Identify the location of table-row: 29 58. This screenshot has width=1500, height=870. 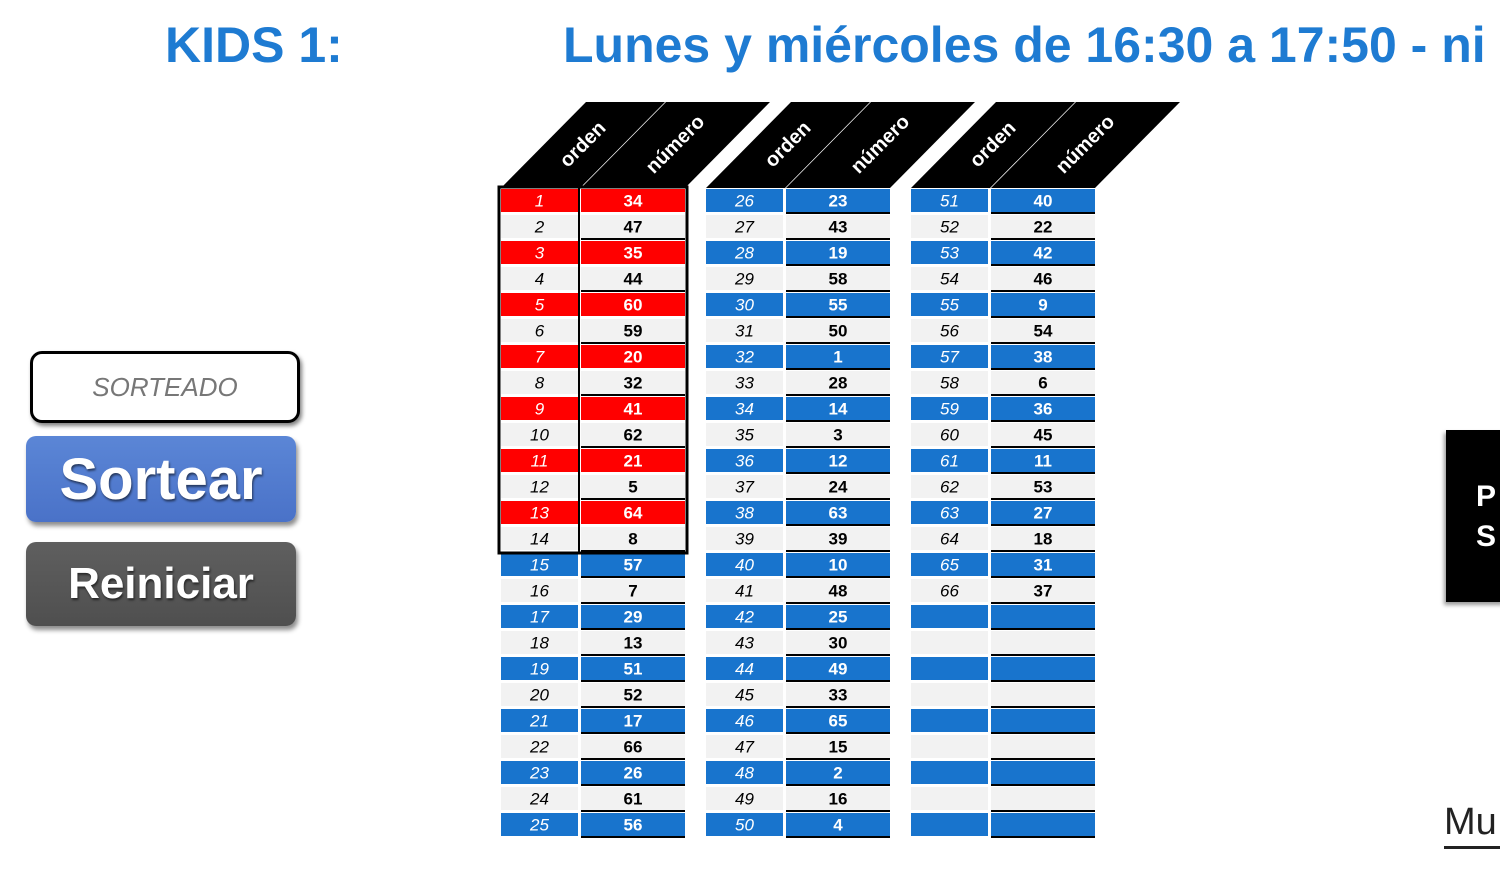
(798, 279).